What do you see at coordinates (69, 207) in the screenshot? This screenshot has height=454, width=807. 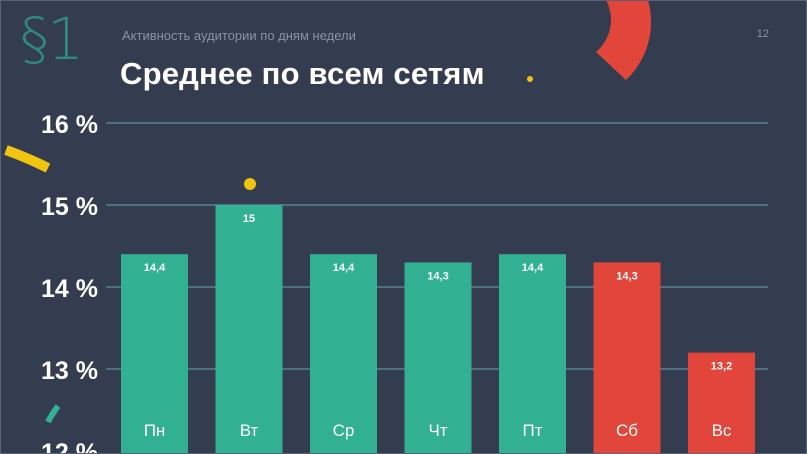 I see `y-tick-label: 15 %` at bounding box center [69, 207].